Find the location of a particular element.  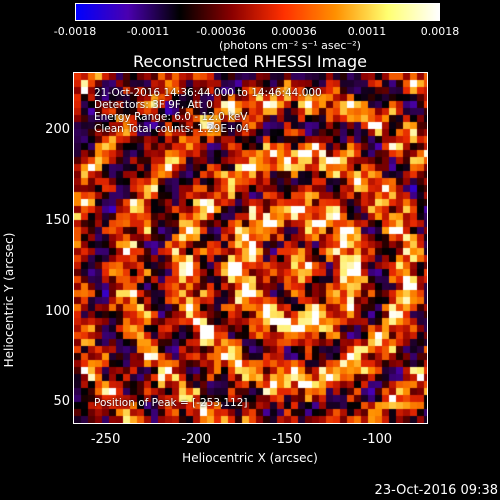

image-title: Reconstructed RHESSI Image is located at coordinates (250, 61).